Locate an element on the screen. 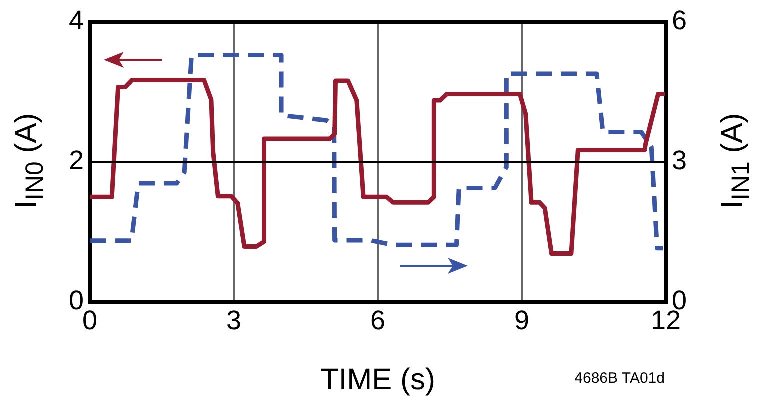  text: 4686B TA01d is located at coordinates (619, 378).